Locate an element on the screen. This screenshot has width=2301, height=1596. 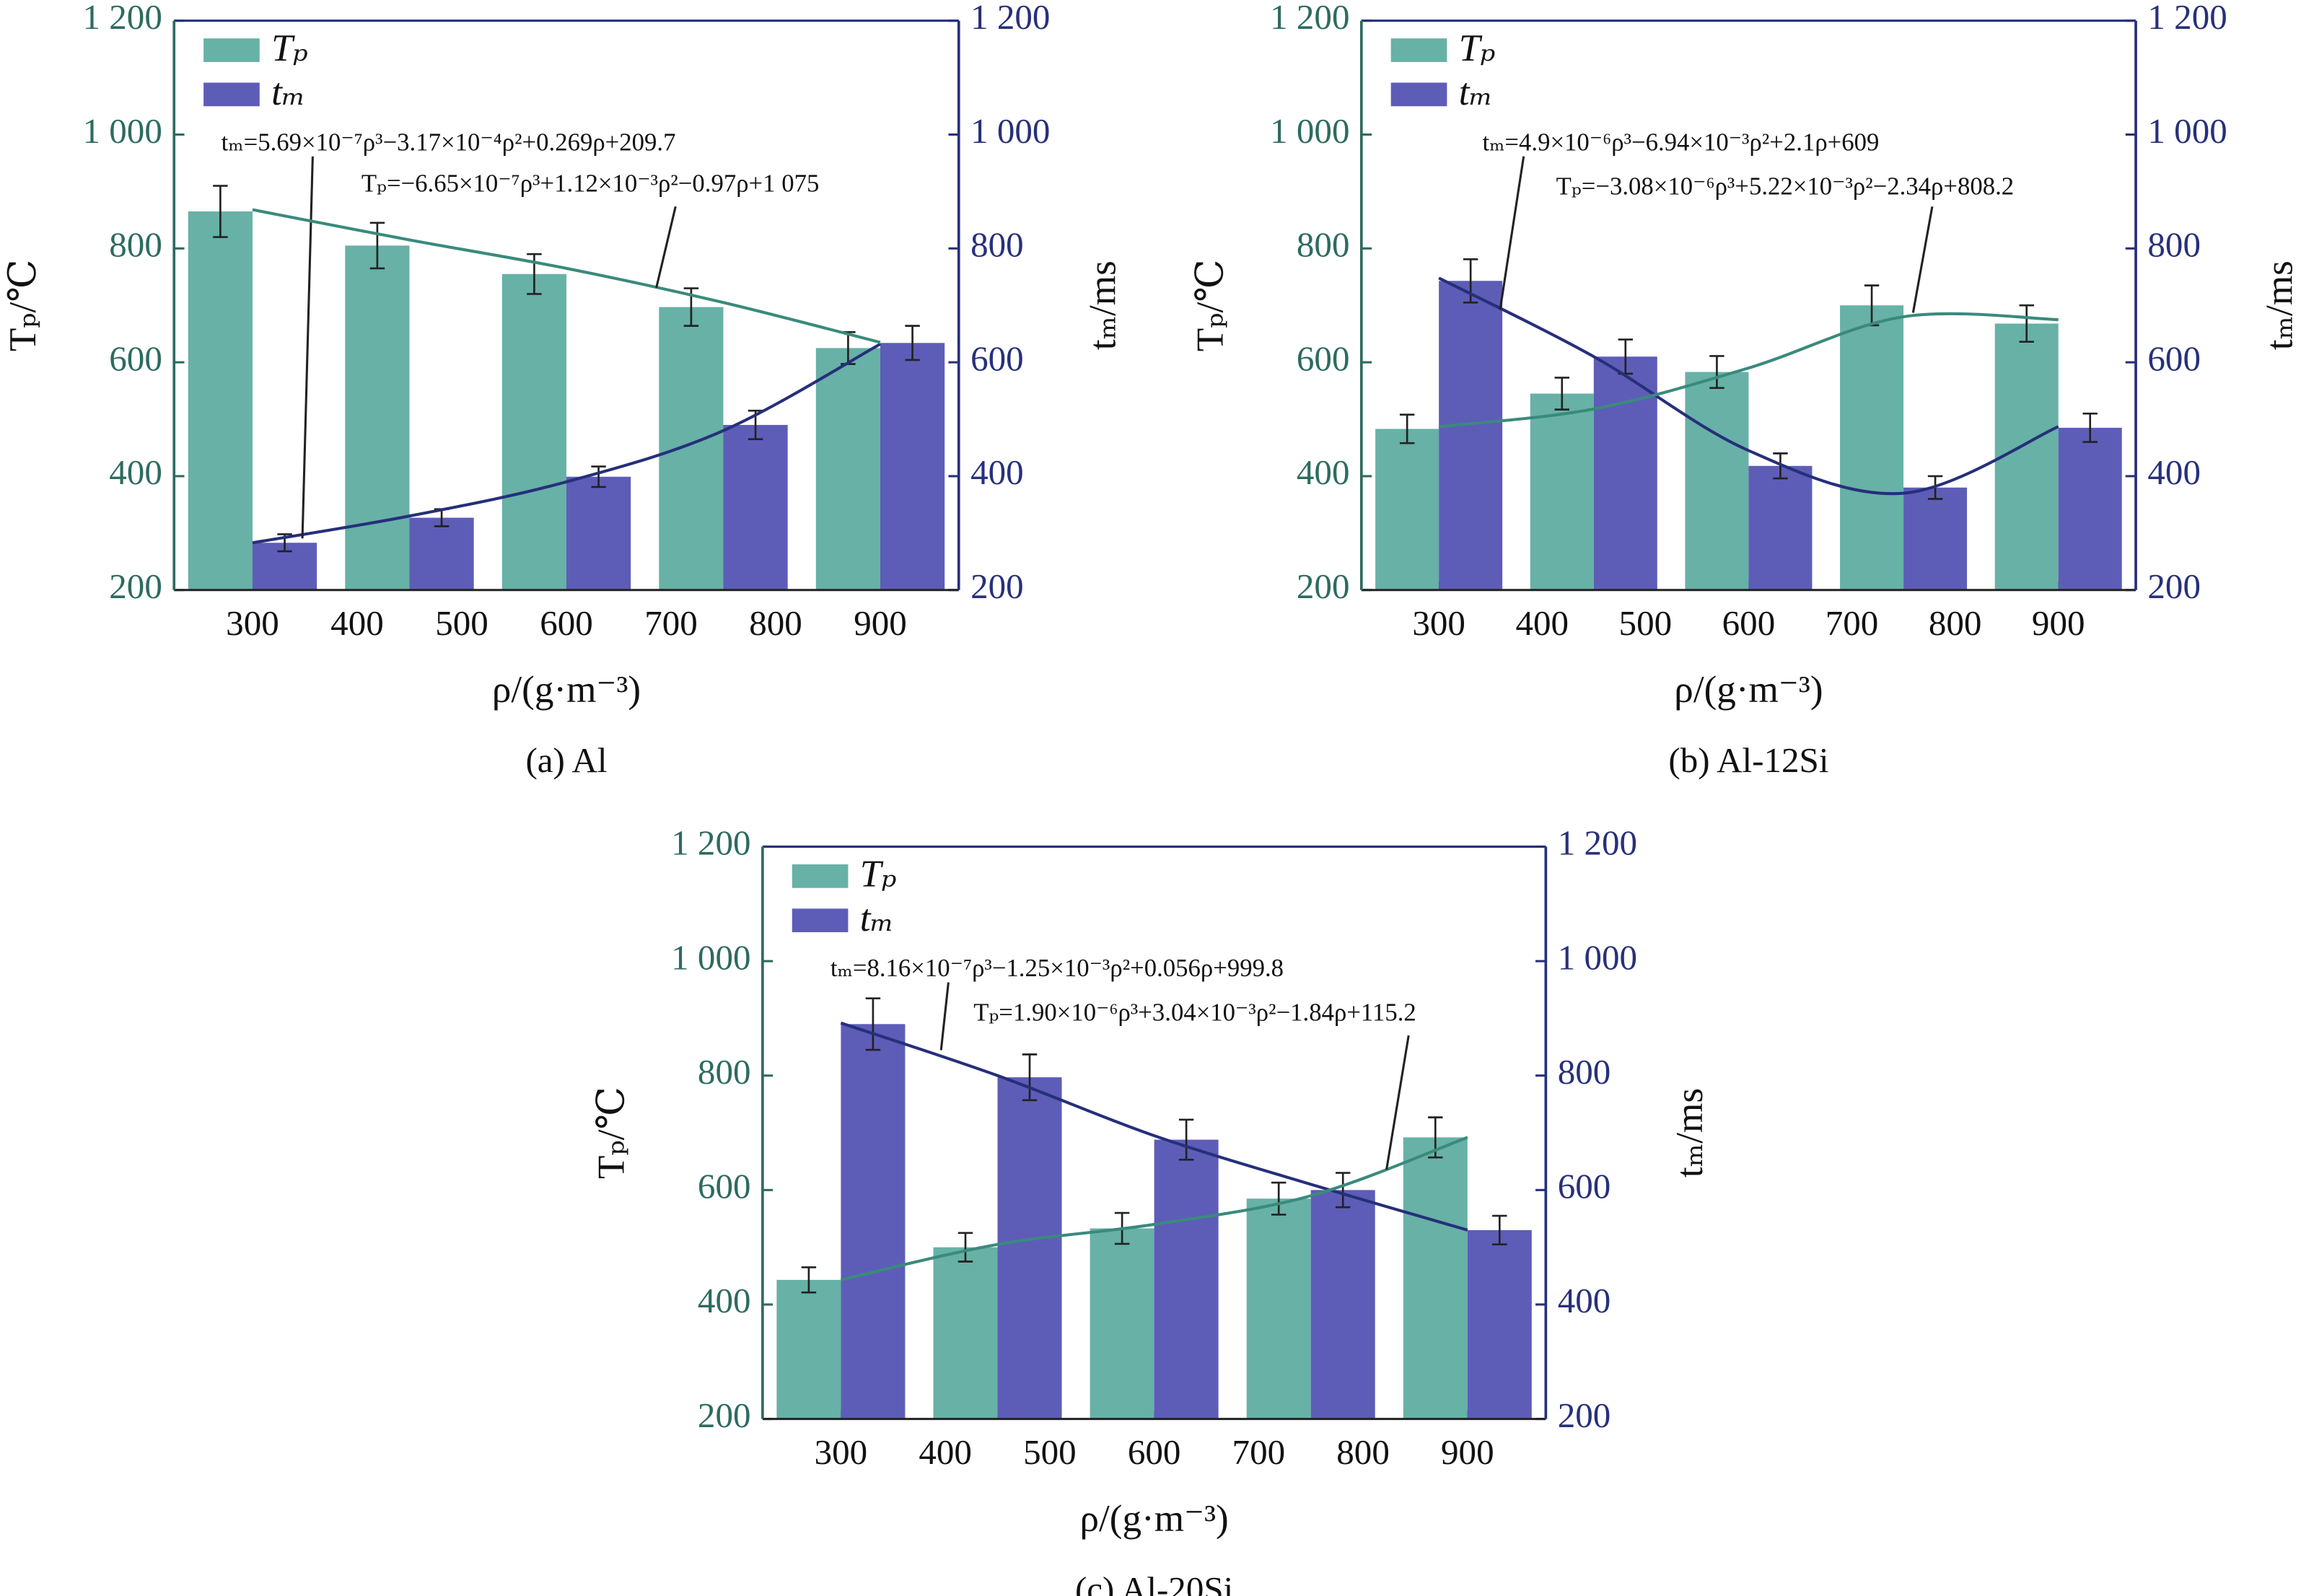
fit-equation: tₘ=8.16×10⁻⁷ρ³−1.25×10⁻³ρ²+0.056ρ+999.8 is located at coordinates (1057, 968).